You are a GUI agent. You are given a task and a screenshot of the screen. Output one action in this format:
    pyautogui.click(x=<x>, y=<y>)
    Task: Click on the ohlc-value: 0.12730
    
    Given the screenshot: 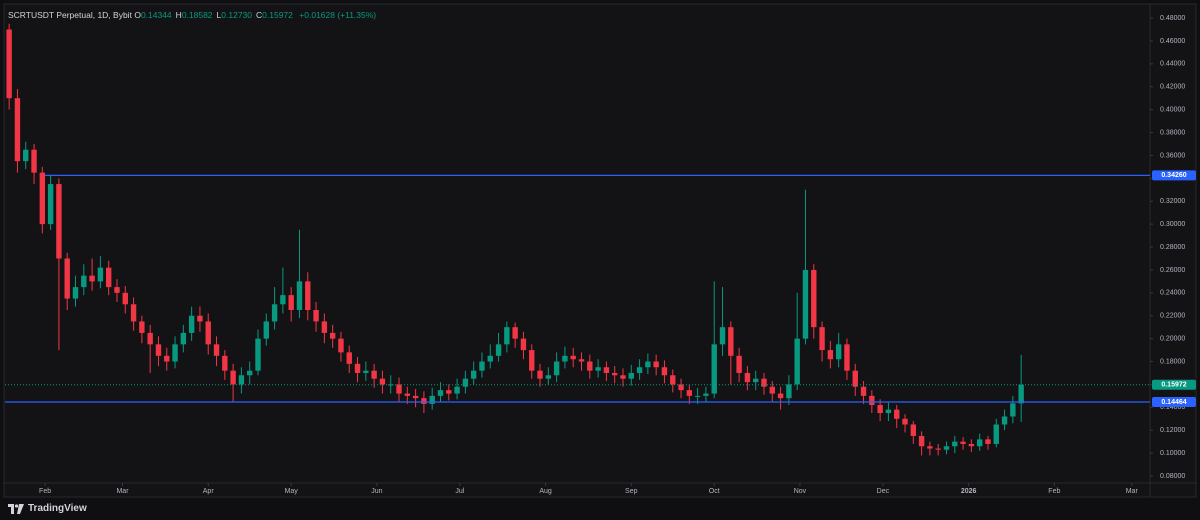 What is the action you would take?
    pyautogui.click(x=237, y=15)
    